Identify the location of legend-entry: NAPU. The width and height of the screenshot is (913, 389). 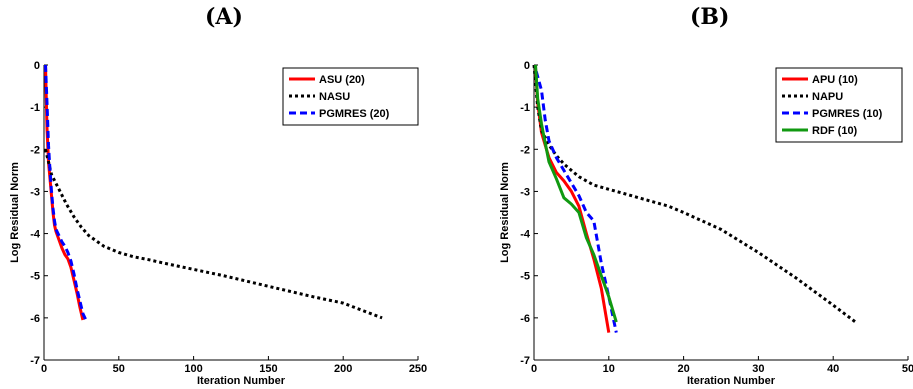
(827, 97).